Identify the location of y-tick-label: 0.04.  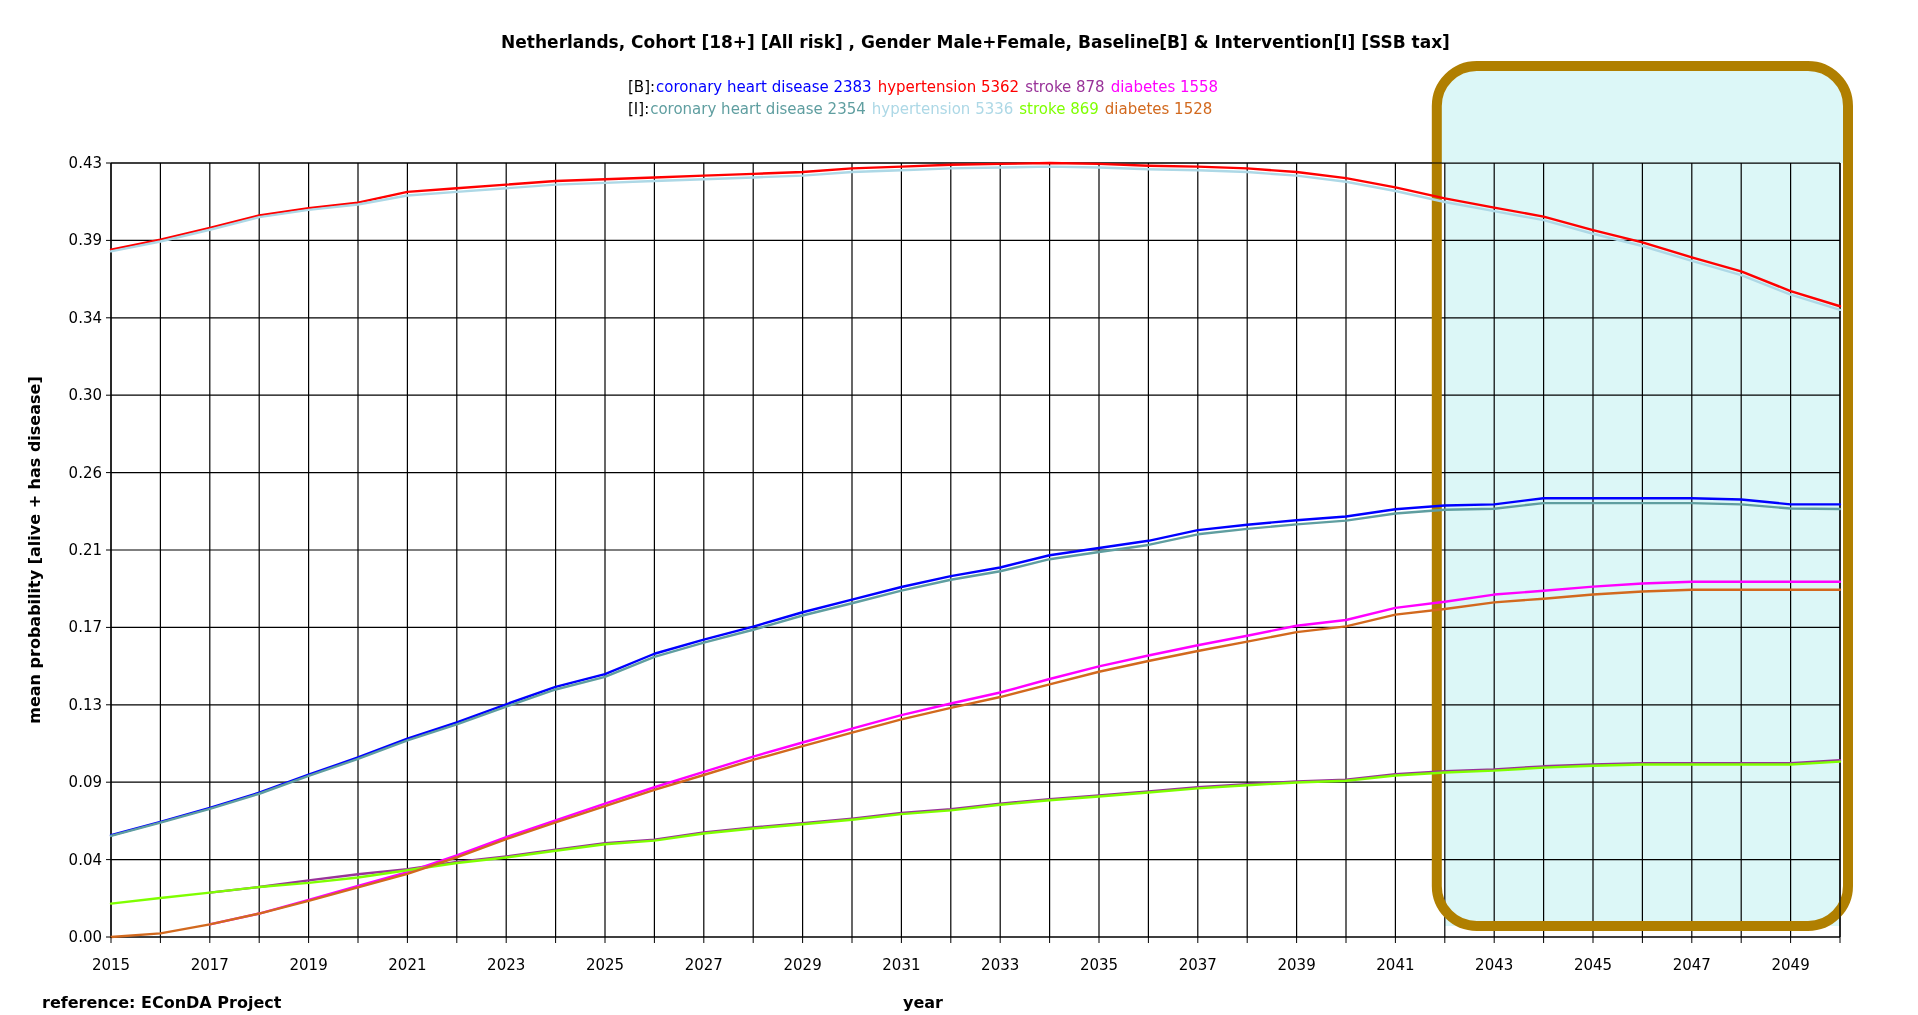
(85, 859).